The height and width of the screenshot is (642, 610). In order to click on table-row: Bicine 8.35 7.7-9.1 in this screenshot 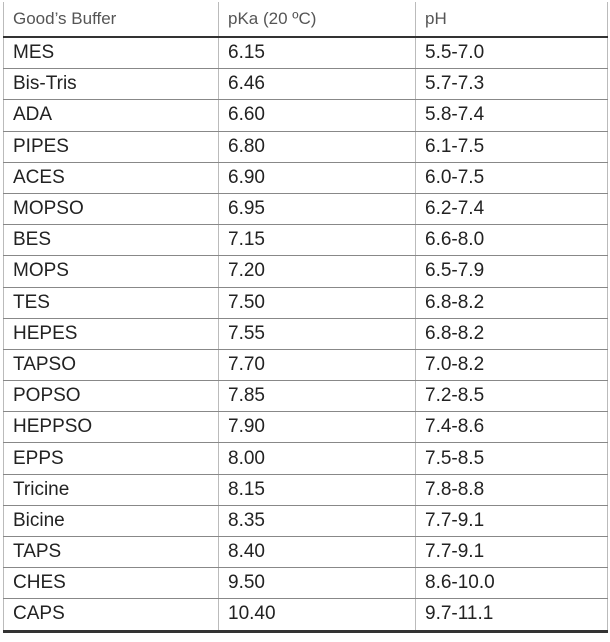, I will do `click(305, 521)`.